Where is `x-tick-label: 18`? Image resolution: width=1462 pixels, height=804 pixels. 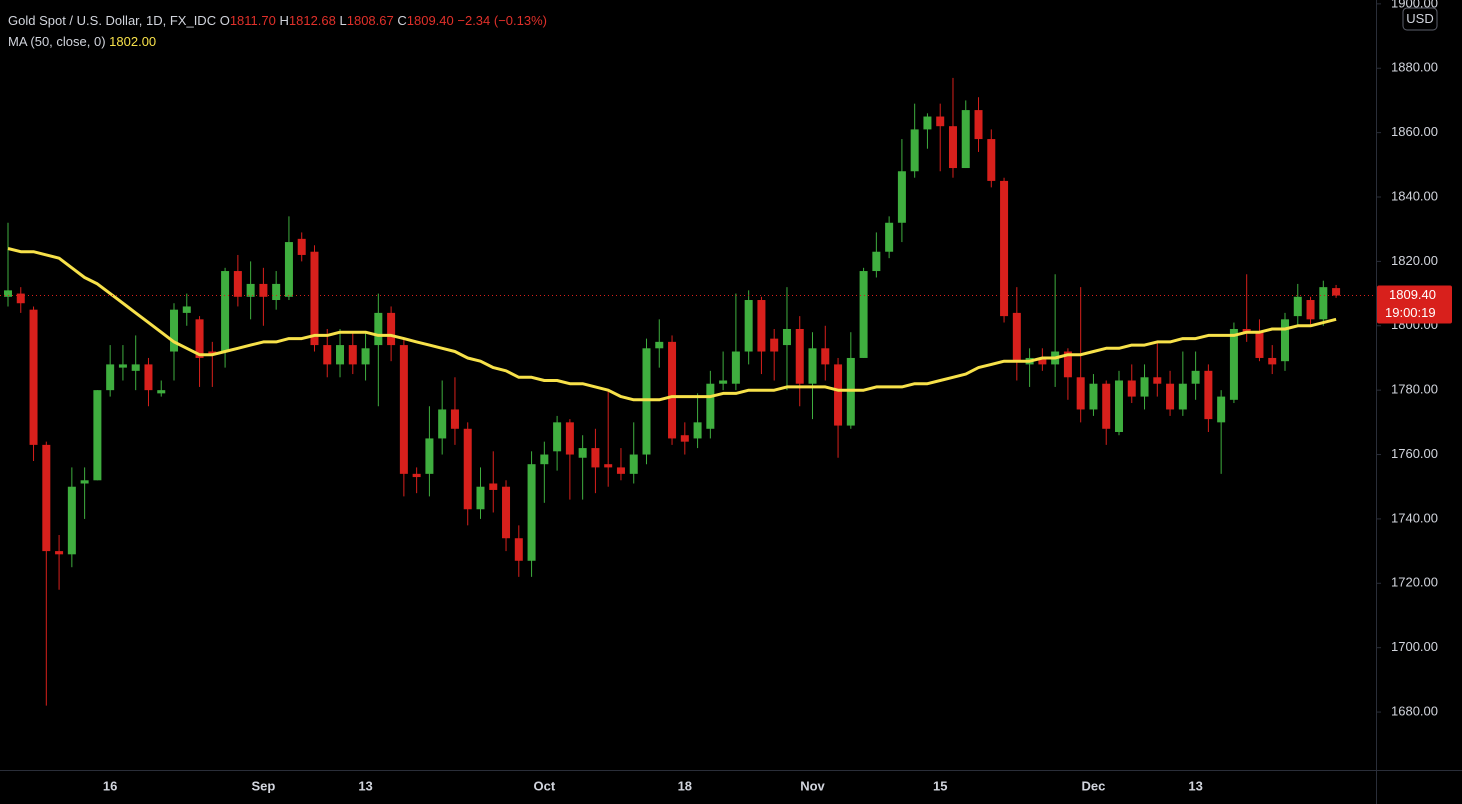 x-tick-label: 18 is located at coordinates (685, 785).